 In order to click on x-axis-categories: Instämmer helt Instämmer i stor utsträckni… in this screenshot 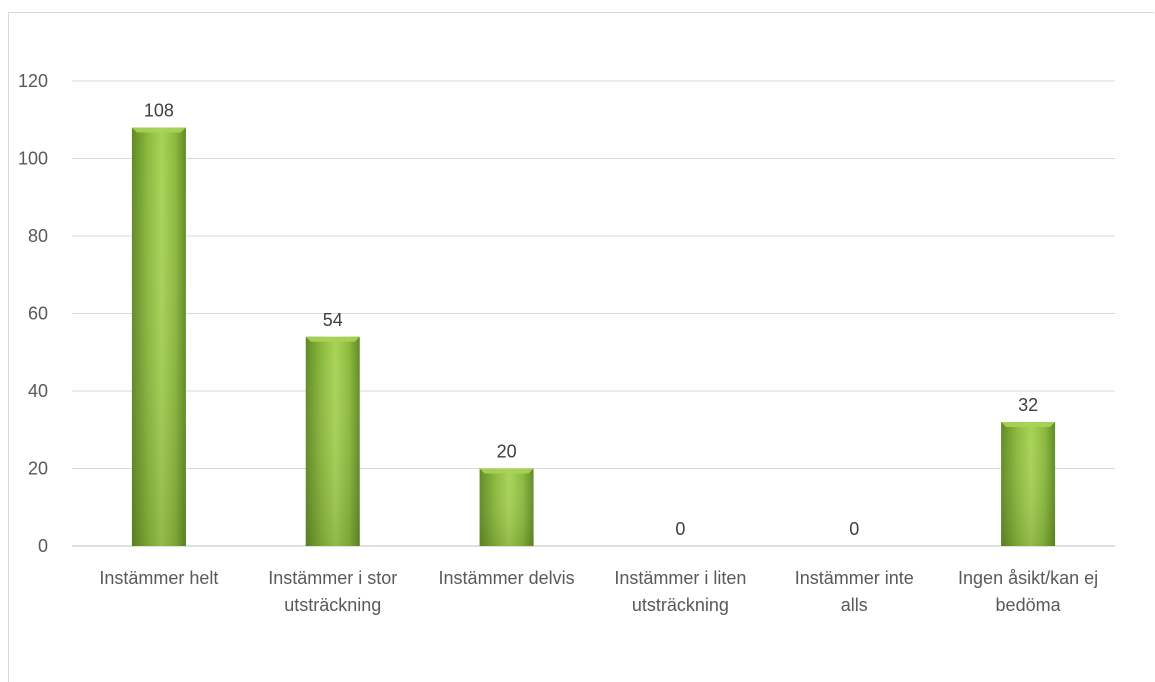, I will do `click(598, 591)`.